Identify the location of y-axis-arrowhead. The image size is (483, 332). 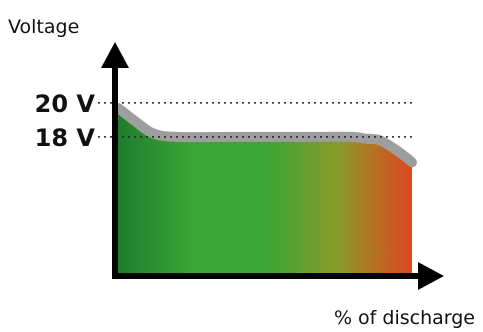
(115, 55).